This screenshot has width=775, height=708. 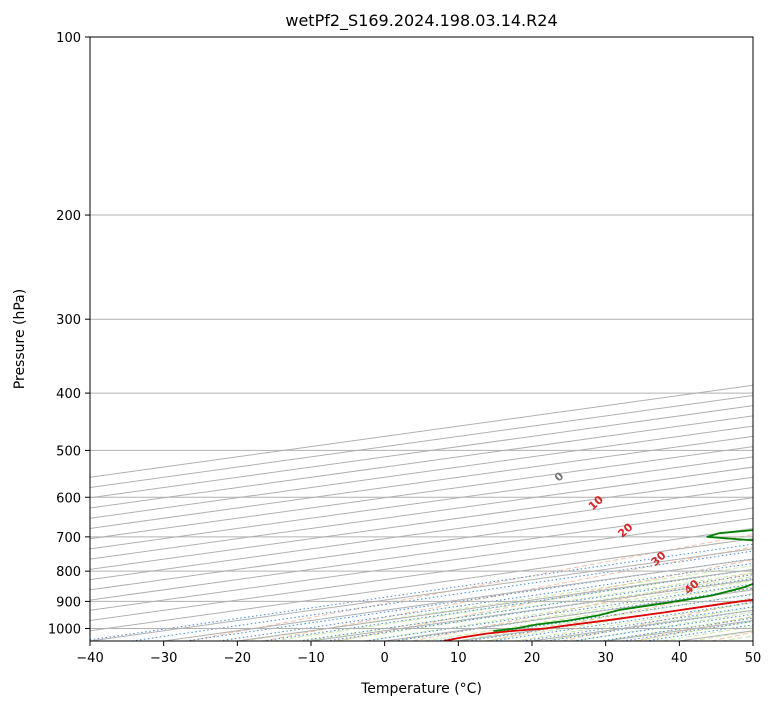 I want to click on x-tick-label: 20, so click(x=532, y=658).